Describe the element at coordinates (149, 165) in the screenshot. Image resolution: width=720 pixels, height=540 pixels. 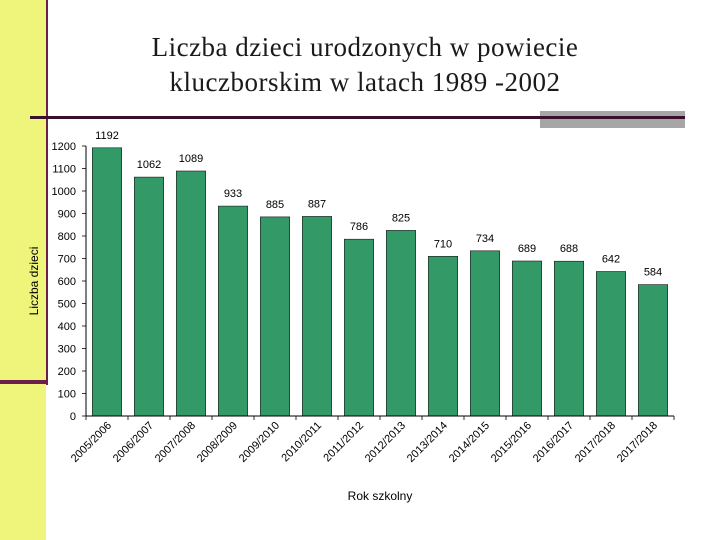
I see `value-label: 1062` at that location.